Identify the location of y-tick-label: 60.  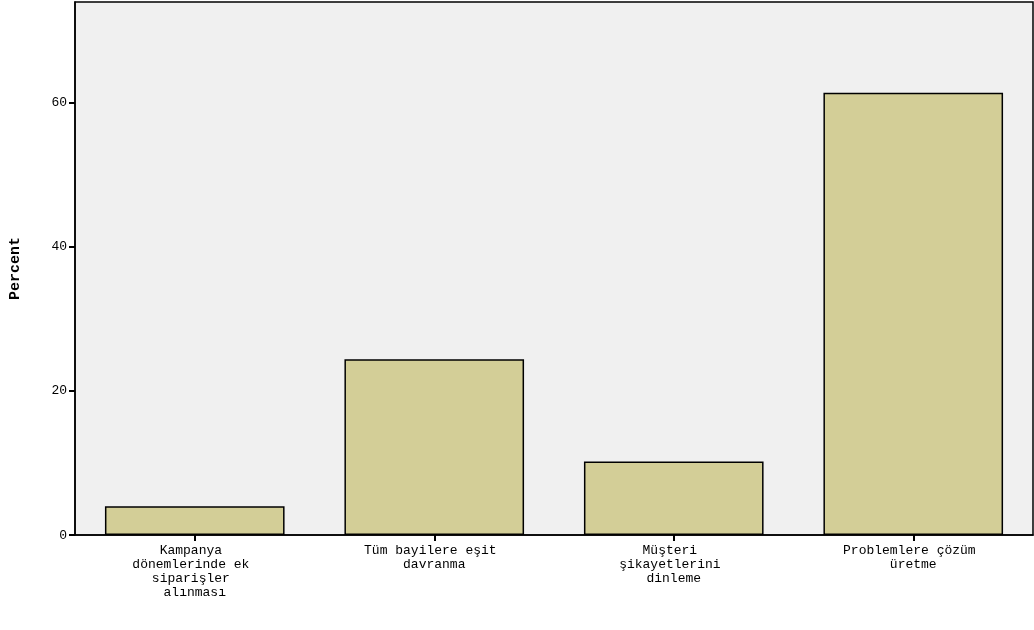
(59, 103).